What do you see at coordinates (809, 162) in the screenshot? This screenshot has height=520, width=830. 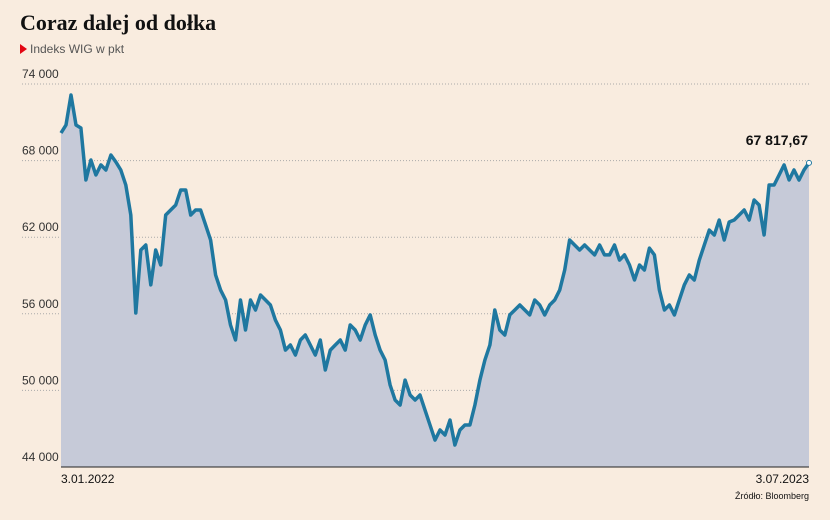 I see `last-point` at bounding box center [809, 162].